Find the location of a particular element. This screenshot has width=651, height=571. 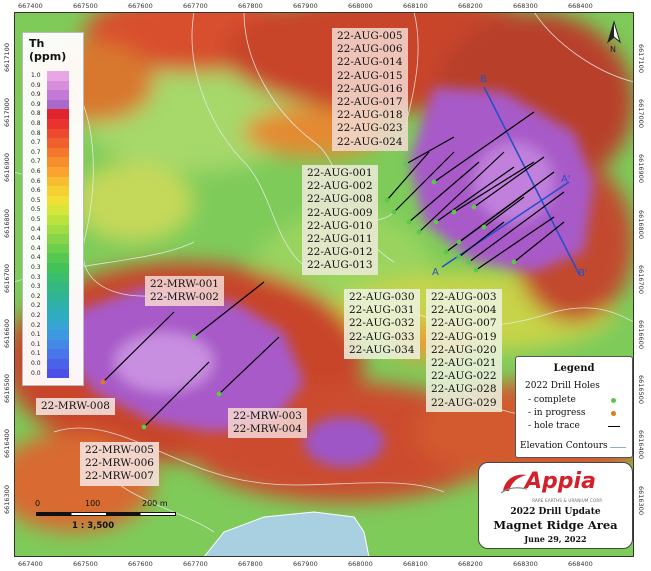

drill-hole-id: 22-AUG-003 is located at coordinates (464, 297).